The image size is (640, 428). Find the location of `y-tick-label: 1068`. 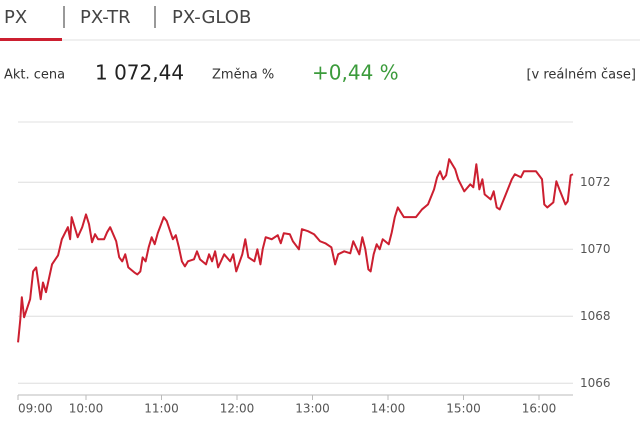

y-tick-label: 1068 is located at coordinates (595, 316).